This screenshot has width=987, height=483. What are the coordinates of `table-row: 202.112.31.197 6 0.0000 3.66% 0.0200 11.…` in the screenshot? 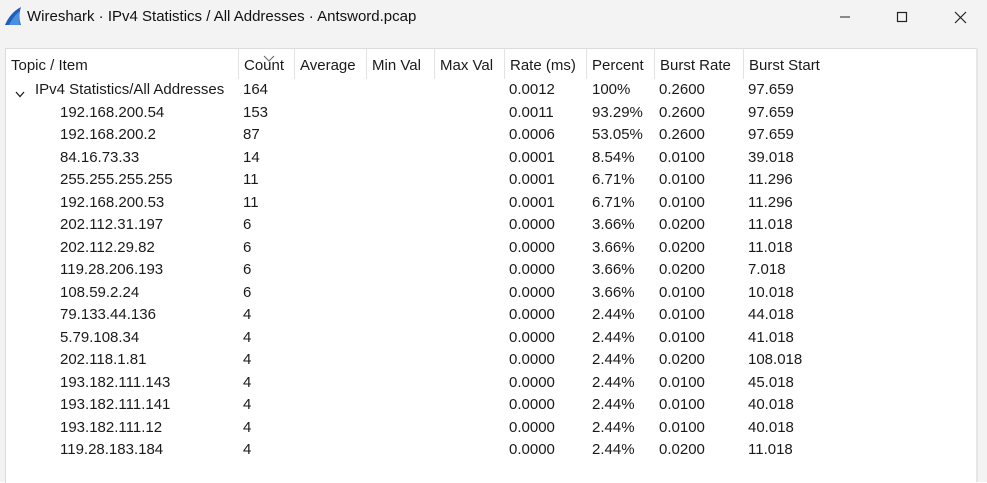 It's located at (491, 225).